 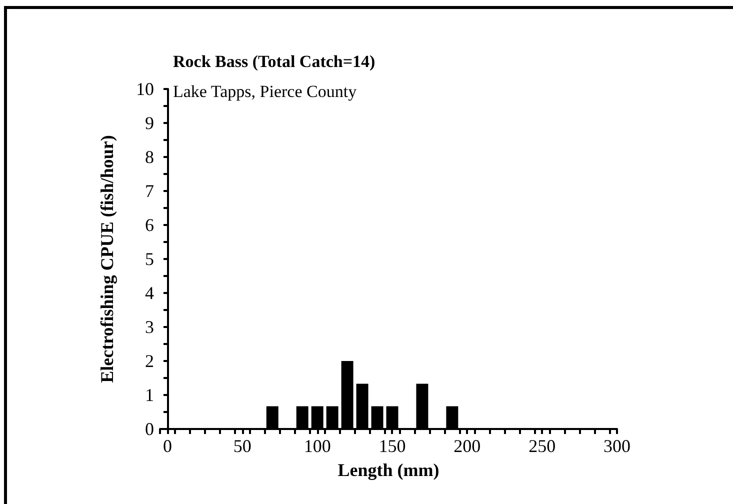 What do you see at coordinates (149, 429) in the screenshot?
I see `y-tick-label: 0` at bounding box center [149, 429].